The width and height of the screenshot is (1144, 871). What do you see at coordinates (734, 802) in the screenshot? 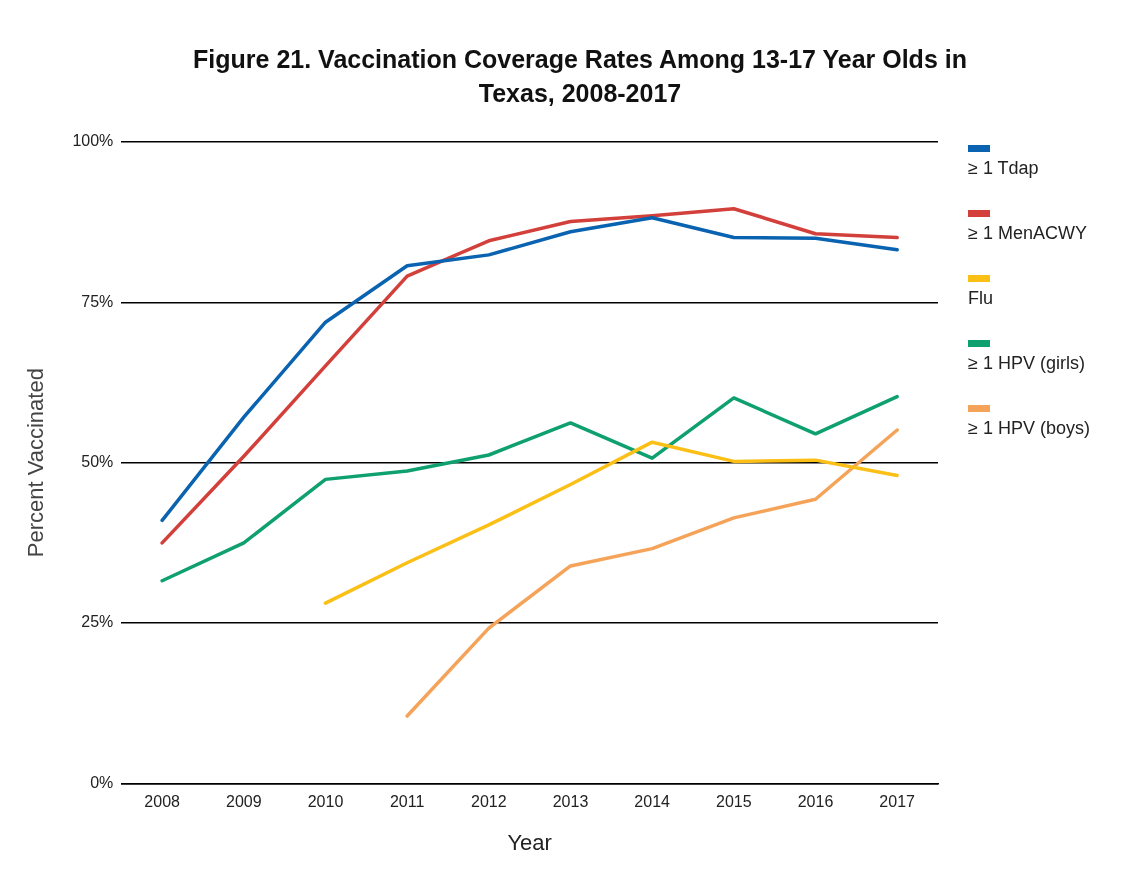
I see `x-tick-label: 2015` at bounding box center [734, 802].